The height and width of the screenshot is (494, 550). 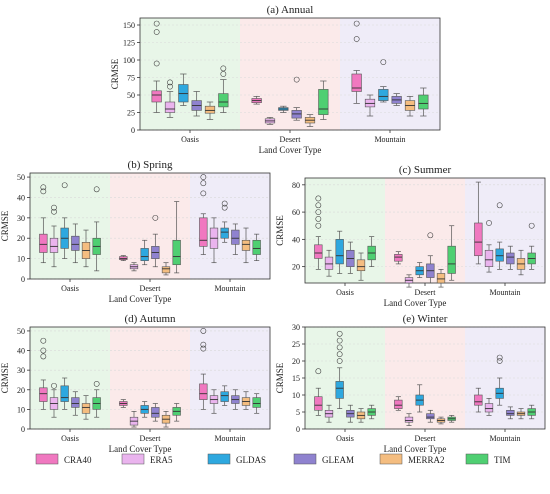 I want to click on y-tick-label: 50, so click(x=21, y=331).